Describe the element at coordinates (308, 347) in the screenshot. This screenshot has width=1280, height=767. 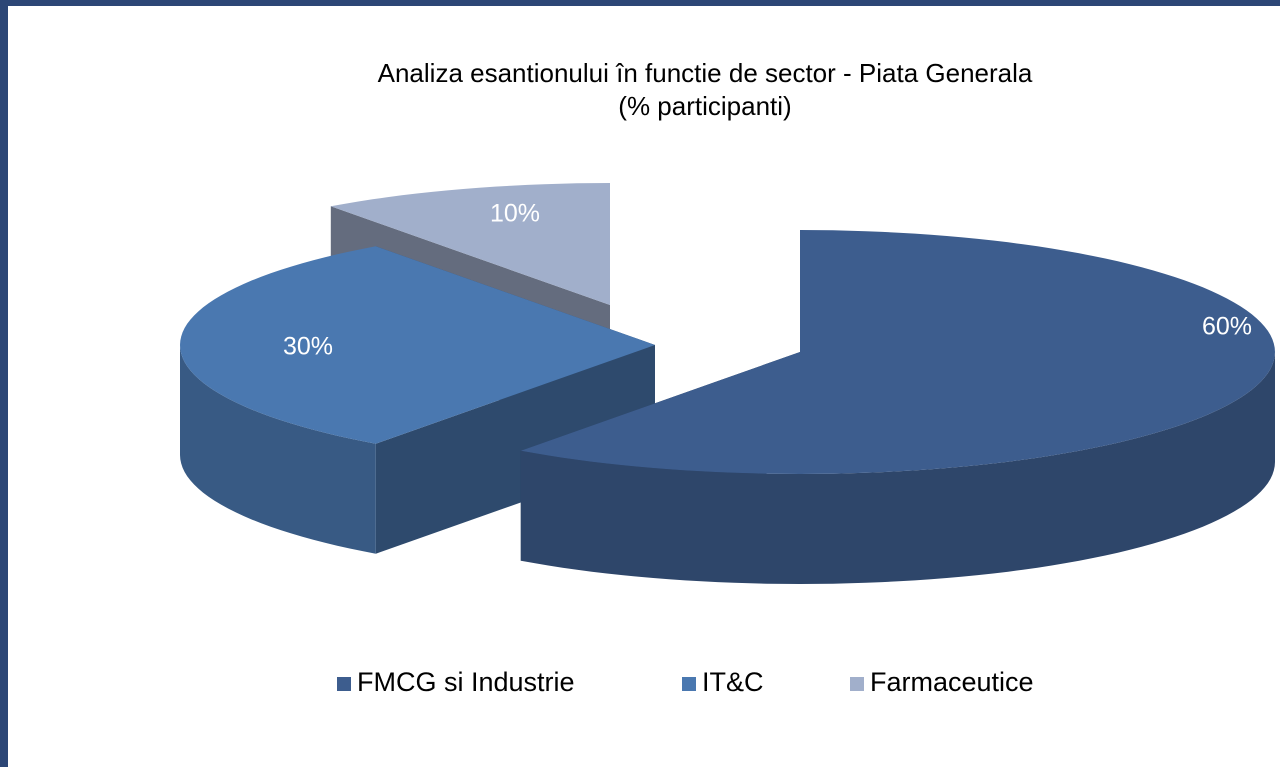
I see `data-label: 30%` at that location.